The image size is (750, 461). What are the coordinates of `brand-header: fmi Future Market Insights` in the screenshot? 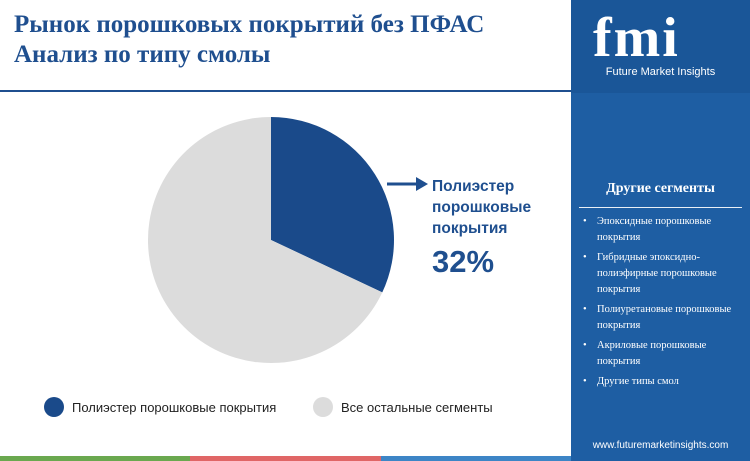 It's located at (660, 46).